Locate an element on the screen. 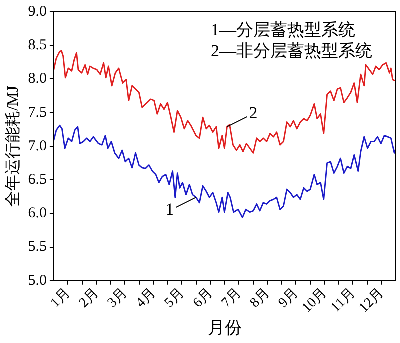 The width and height of the screenshot is (400, 343). annotation: 2 is located at coordinates (253, 112).